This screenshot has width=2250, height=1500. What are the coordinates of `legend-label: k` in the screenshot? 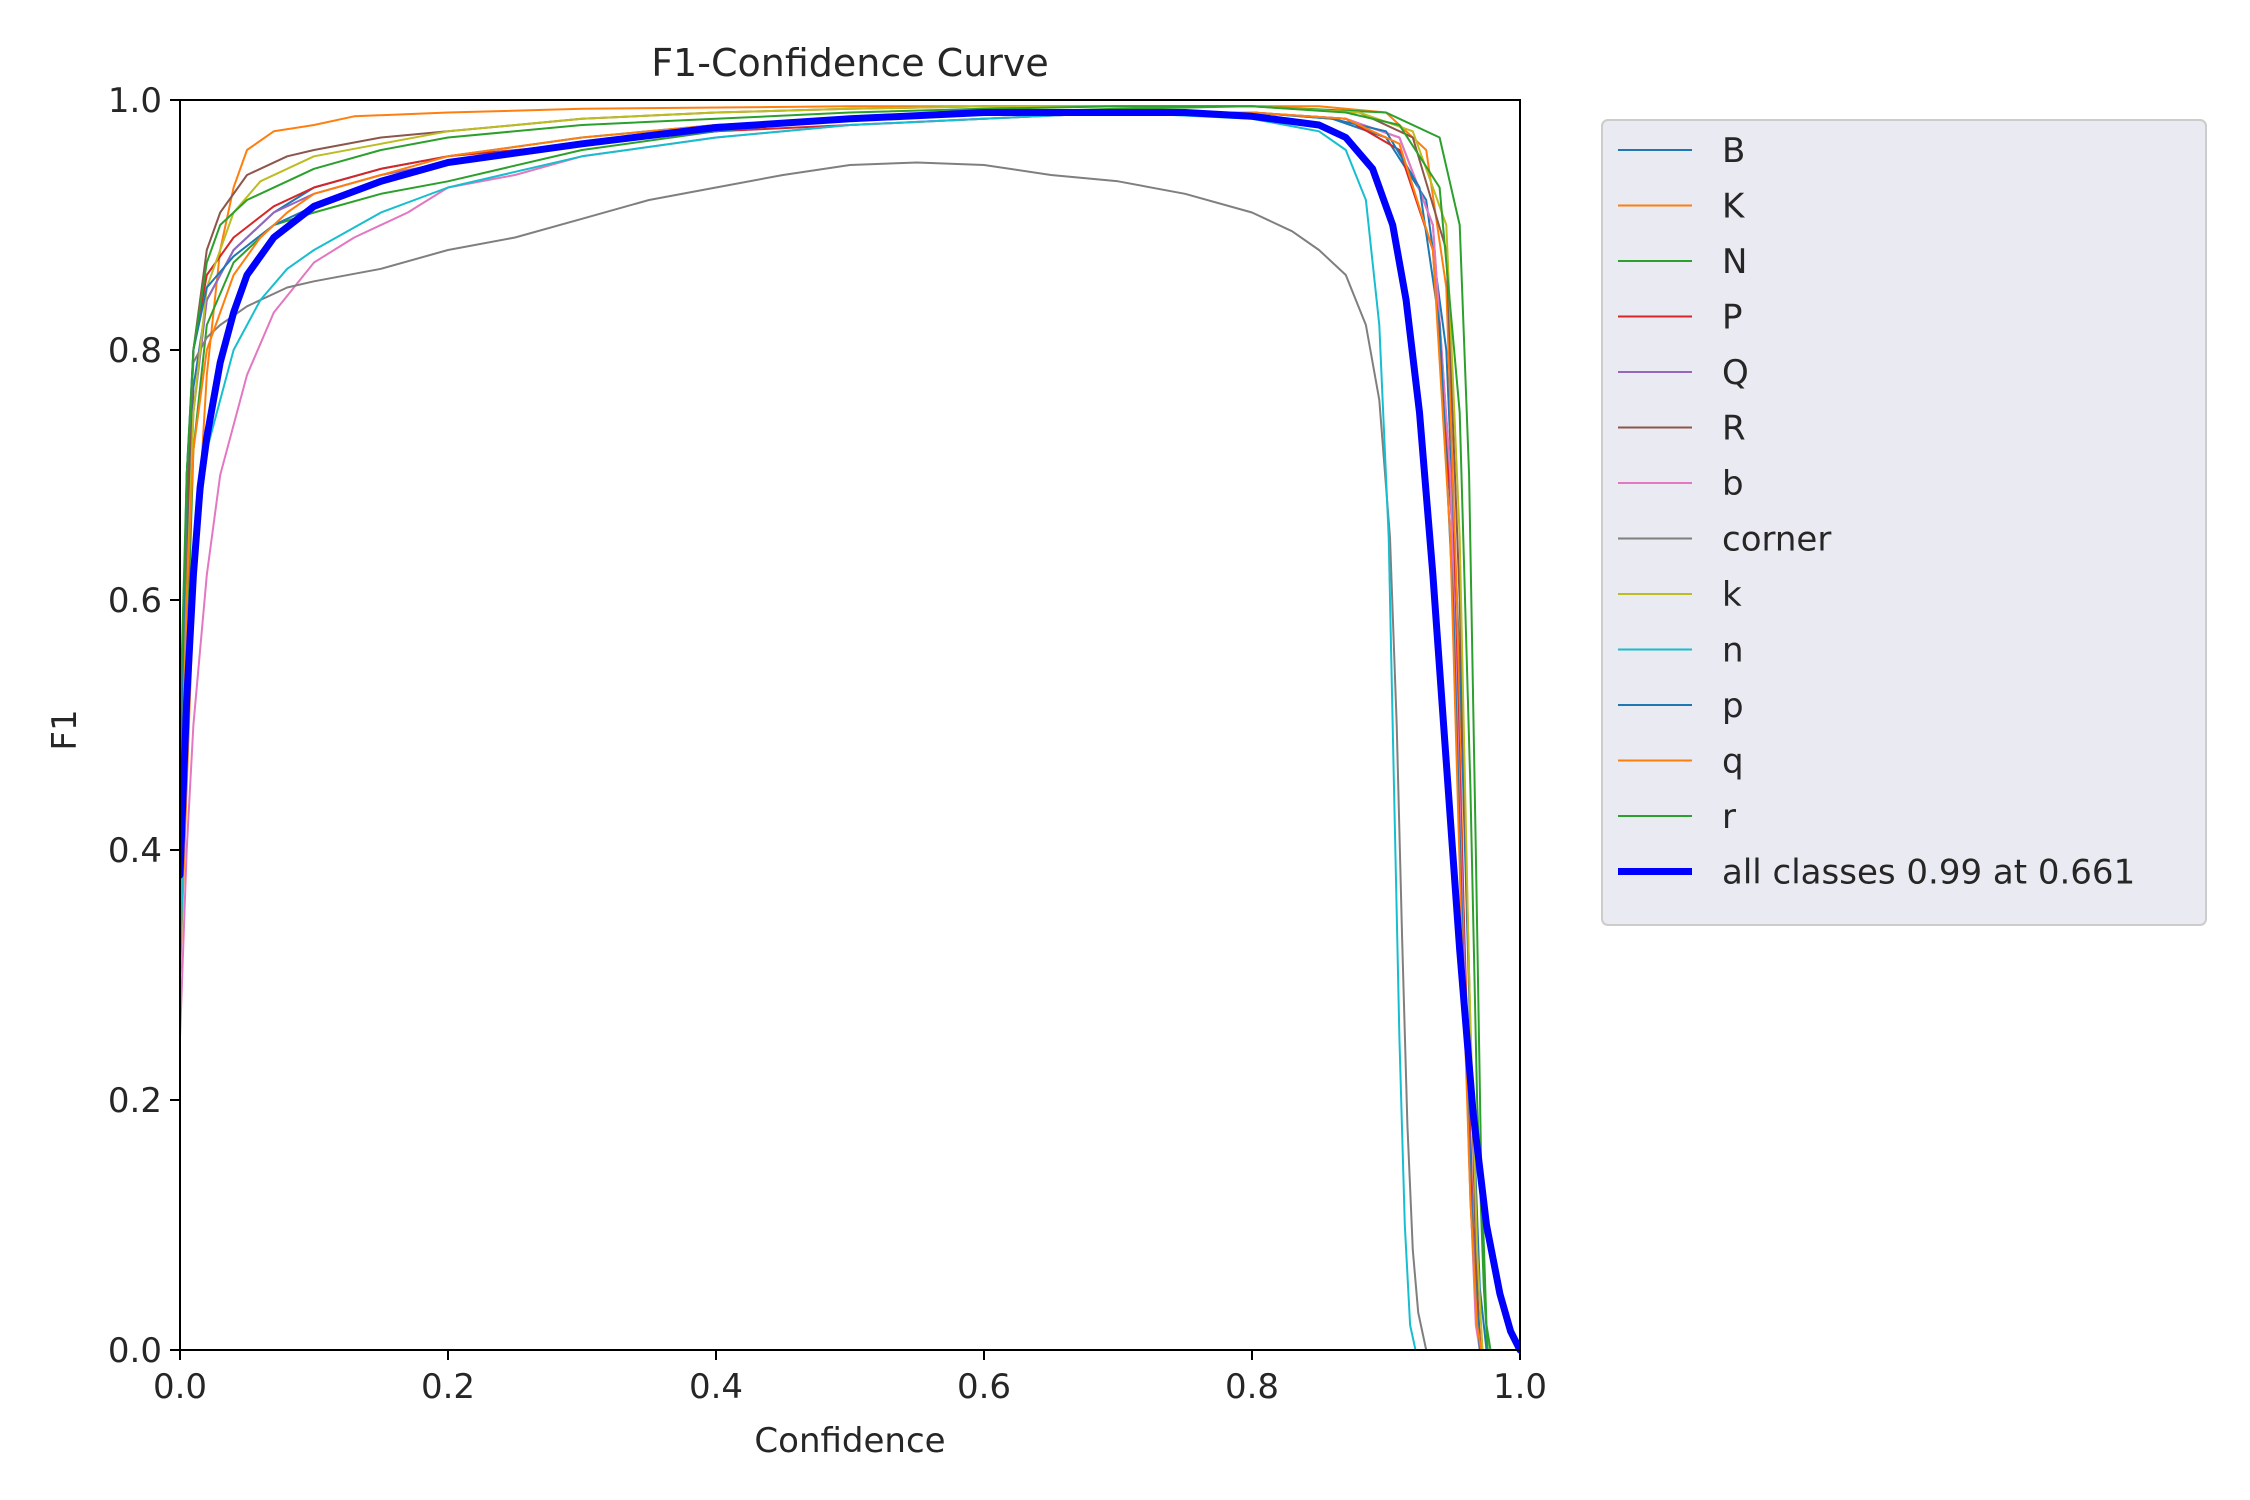 It's located at (1732, 595).